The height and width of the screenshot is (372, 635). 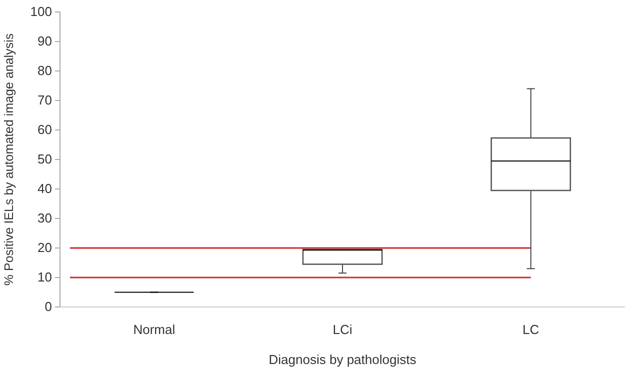 I want to click on x-tick-label: LCi, so click(x=342, y=330).